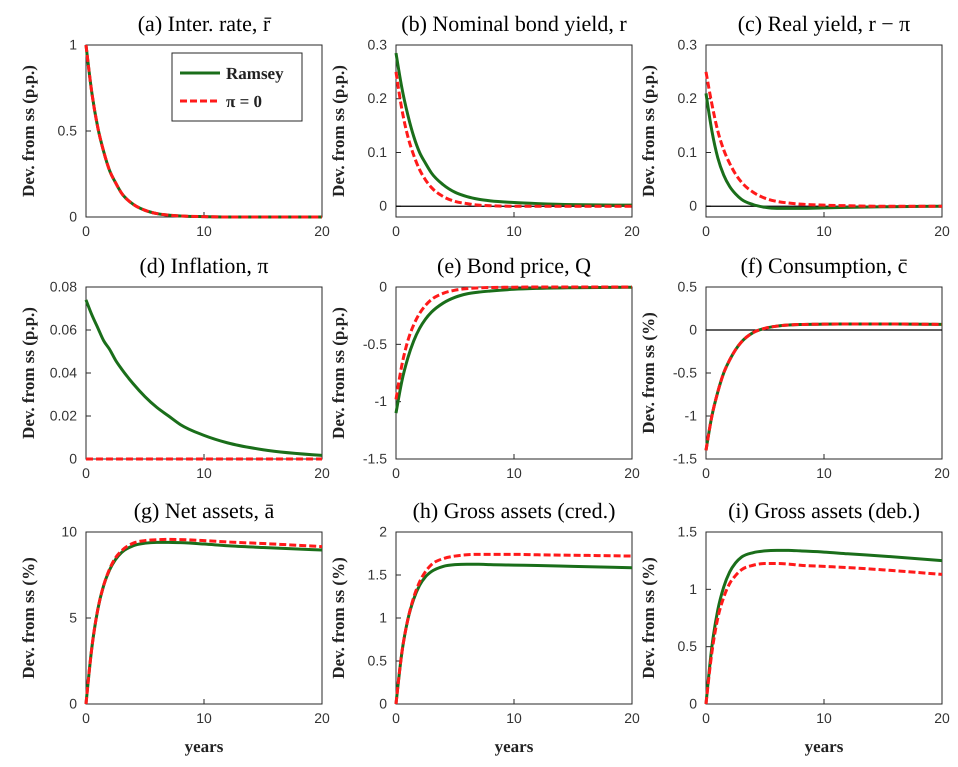 Image resolution: width=958 pixels, height=767 pixels. What do you see at coordinates (514, 23) in the screenshot?
I see `chart-title: (b) Nominal bond yield, r` at bounding box center [514, 23].